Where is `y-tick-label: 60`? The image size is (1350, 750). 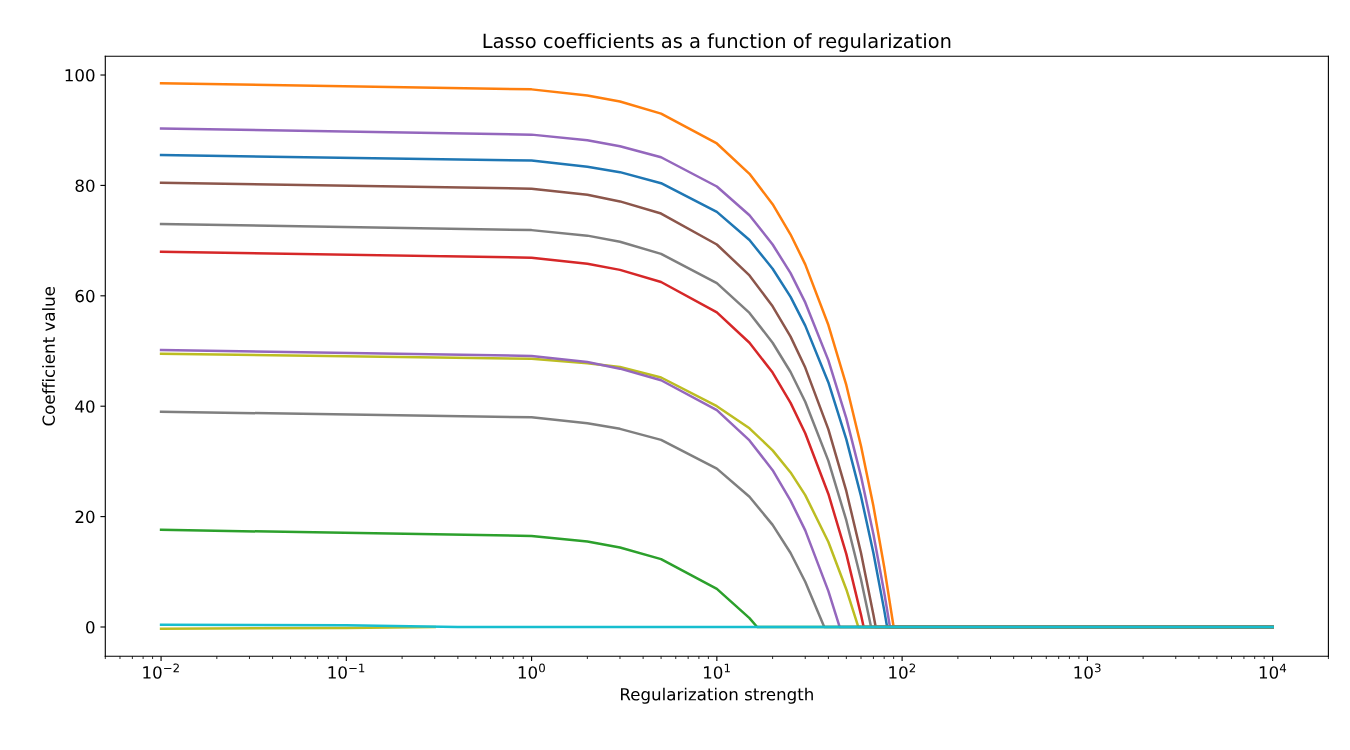 y-tick-label: 60 is located at coordinates (85, 296).